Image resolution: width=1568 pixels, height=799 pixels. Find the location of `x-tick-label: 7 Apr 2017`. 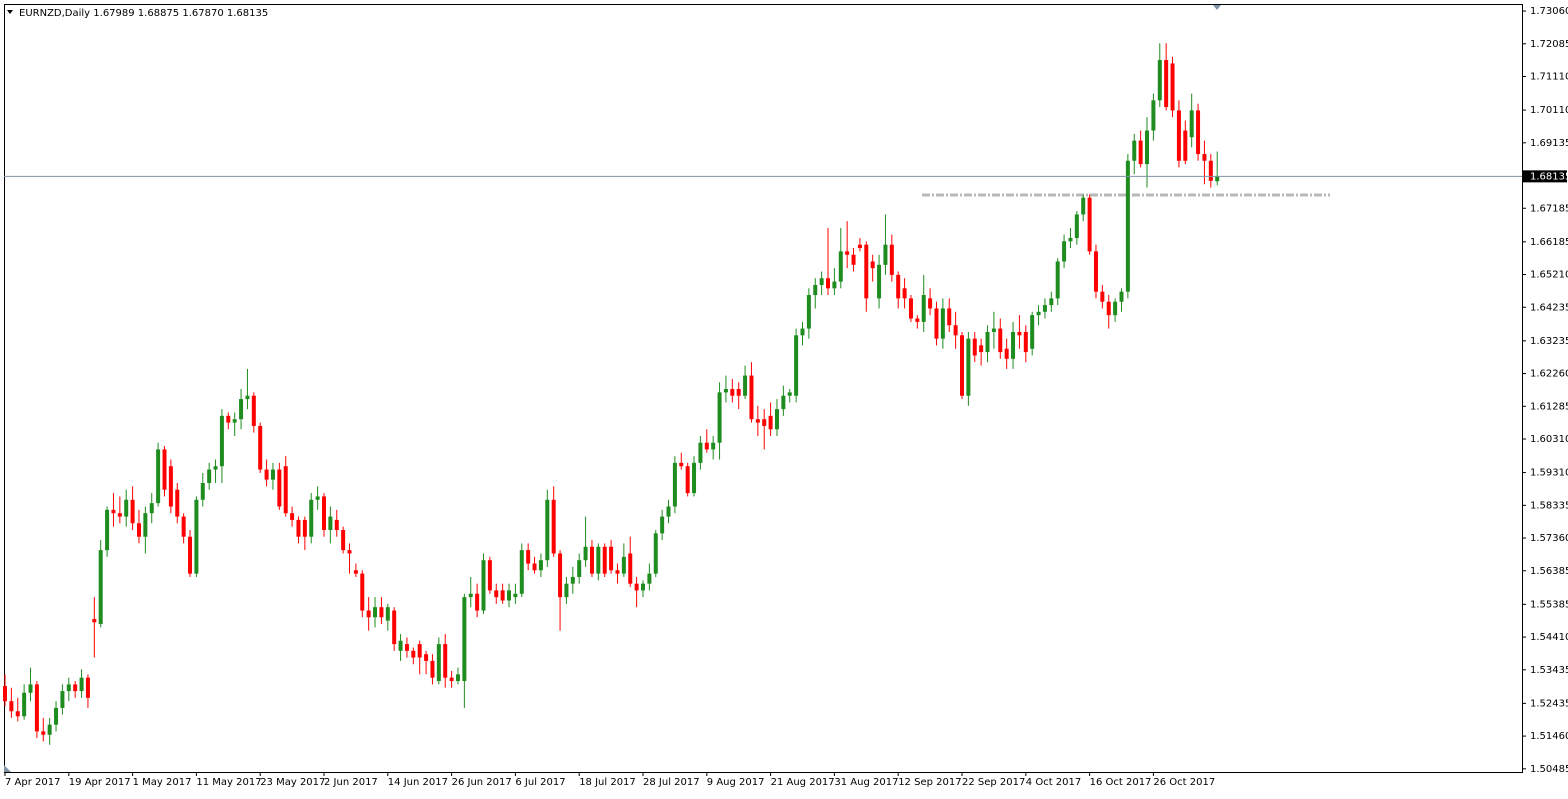

x-tick-label: 7 Apr 2017 is located at coordinates (32, 782).